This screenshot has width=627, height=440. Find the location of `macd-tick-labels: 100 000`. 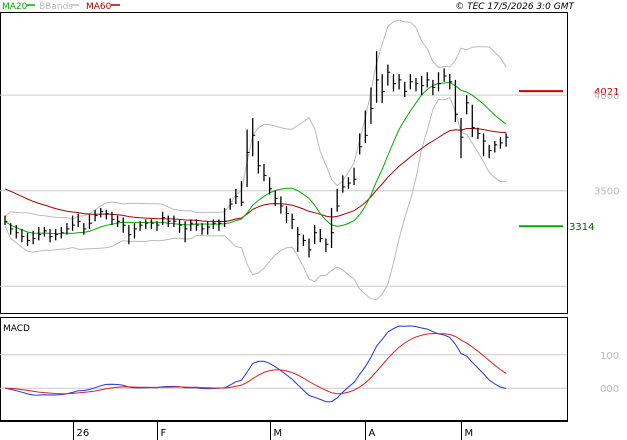

macd-tick-labels: 100 000 is located at coordinates (609, 373).